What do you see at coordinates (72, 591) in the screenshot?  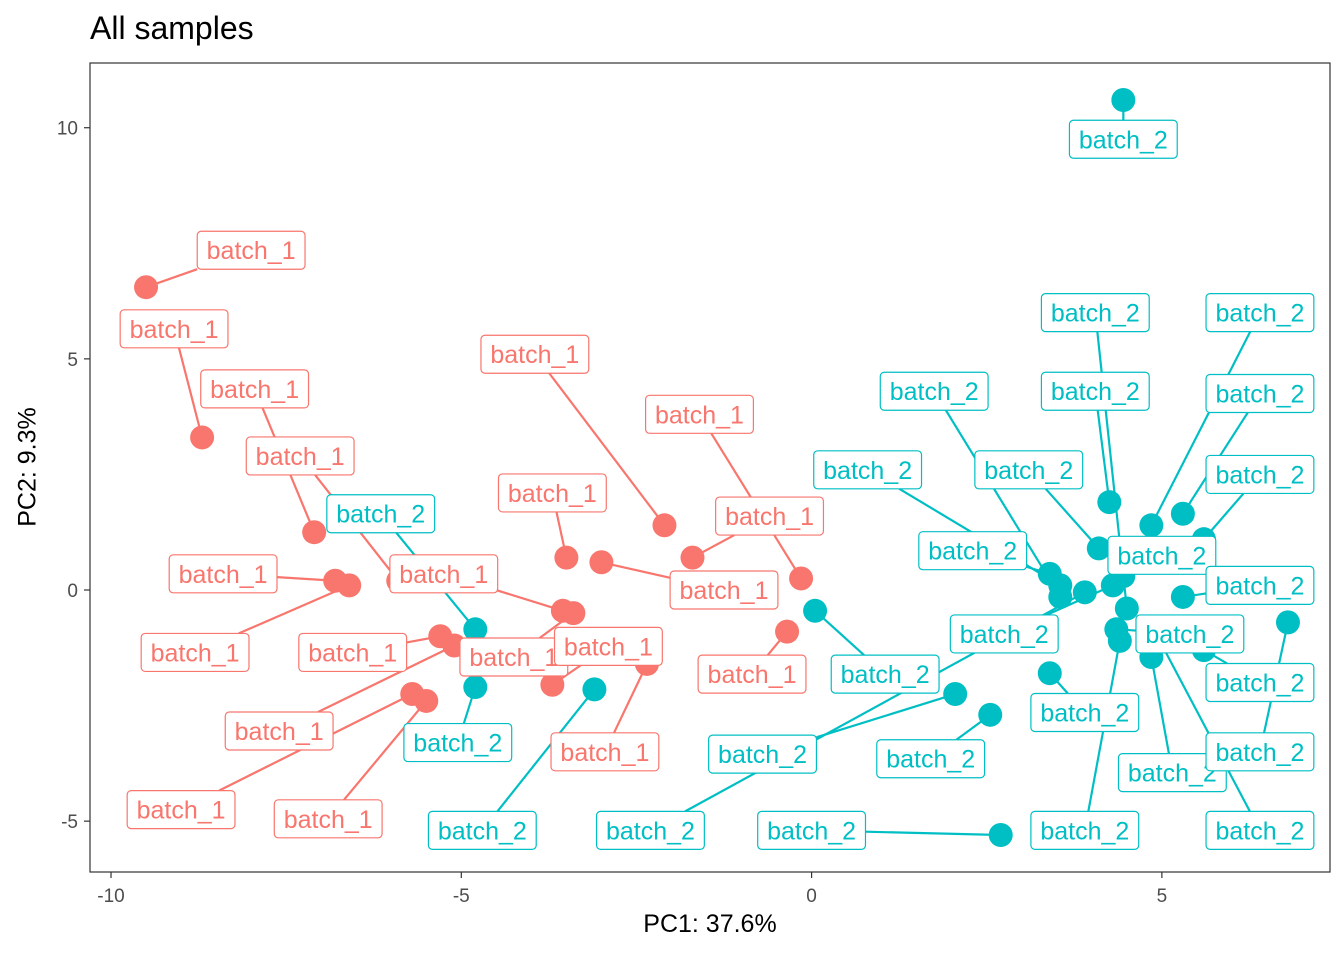 I see `y-tick-label: 0` at bounding box center [72, 591].